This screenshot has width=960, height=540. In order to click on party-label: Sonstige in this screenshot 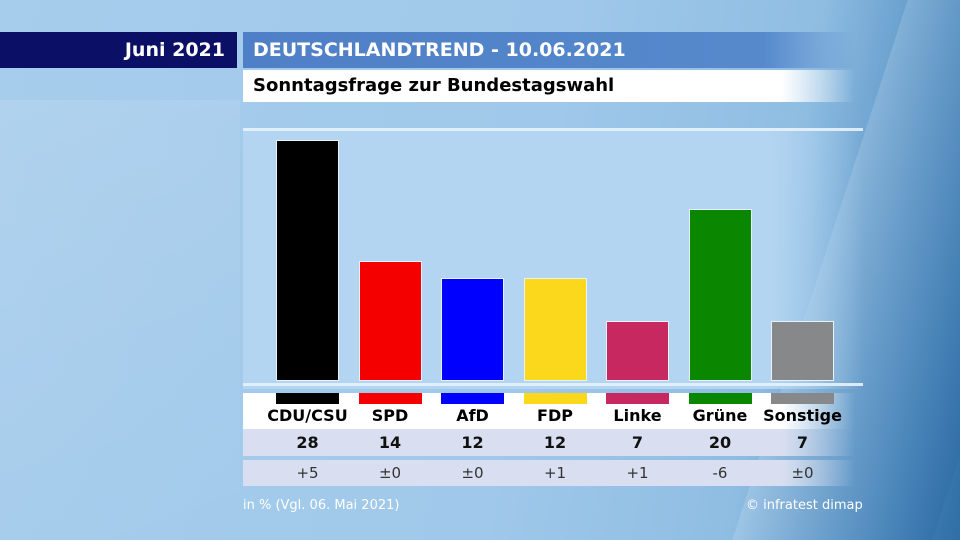, I will do `click(802, 415)`.